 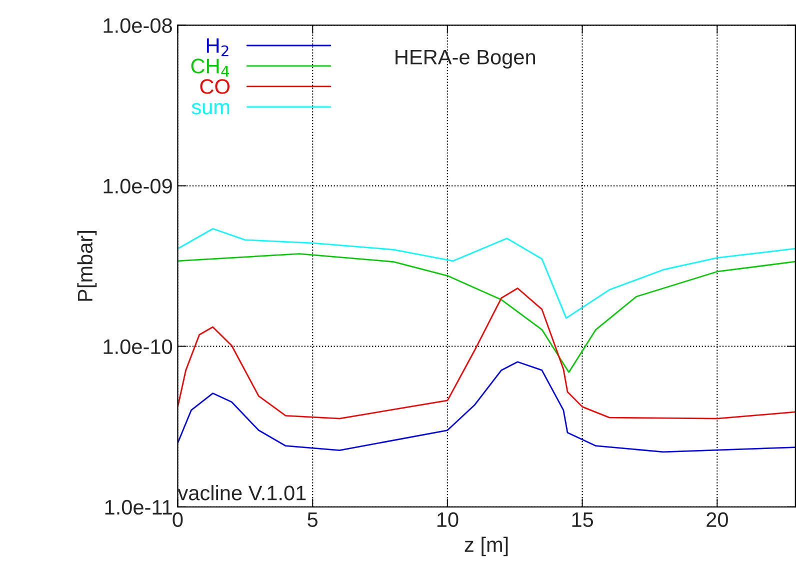 I want to click on x-axis-title: z [m], so click(x=486, y=546).